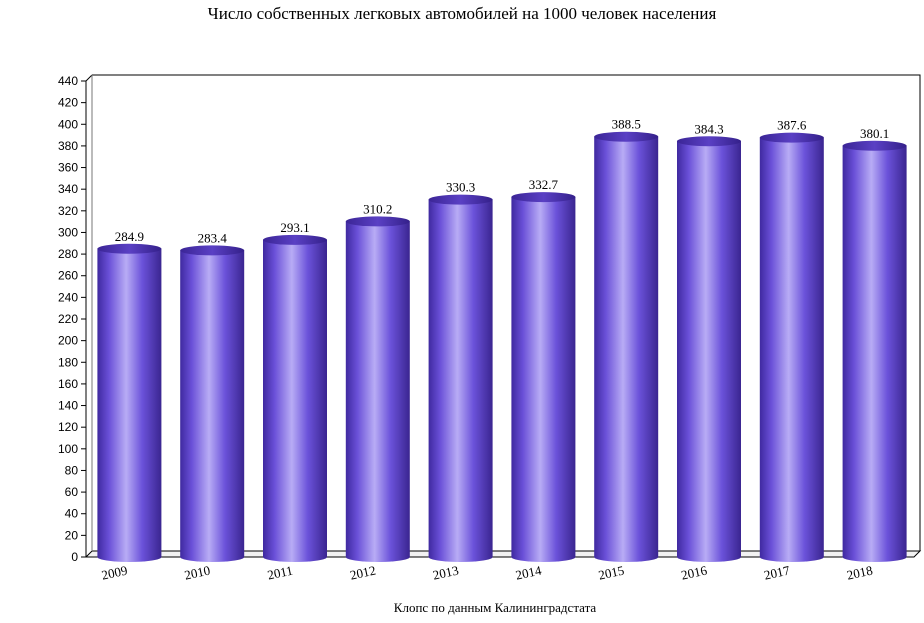 The height and width of the screenshot is (623, 924). What do you see at coordinates (445, 573) in the screenshot?
I see `x-tick-label: 2013` at bounding box center [445, 573].